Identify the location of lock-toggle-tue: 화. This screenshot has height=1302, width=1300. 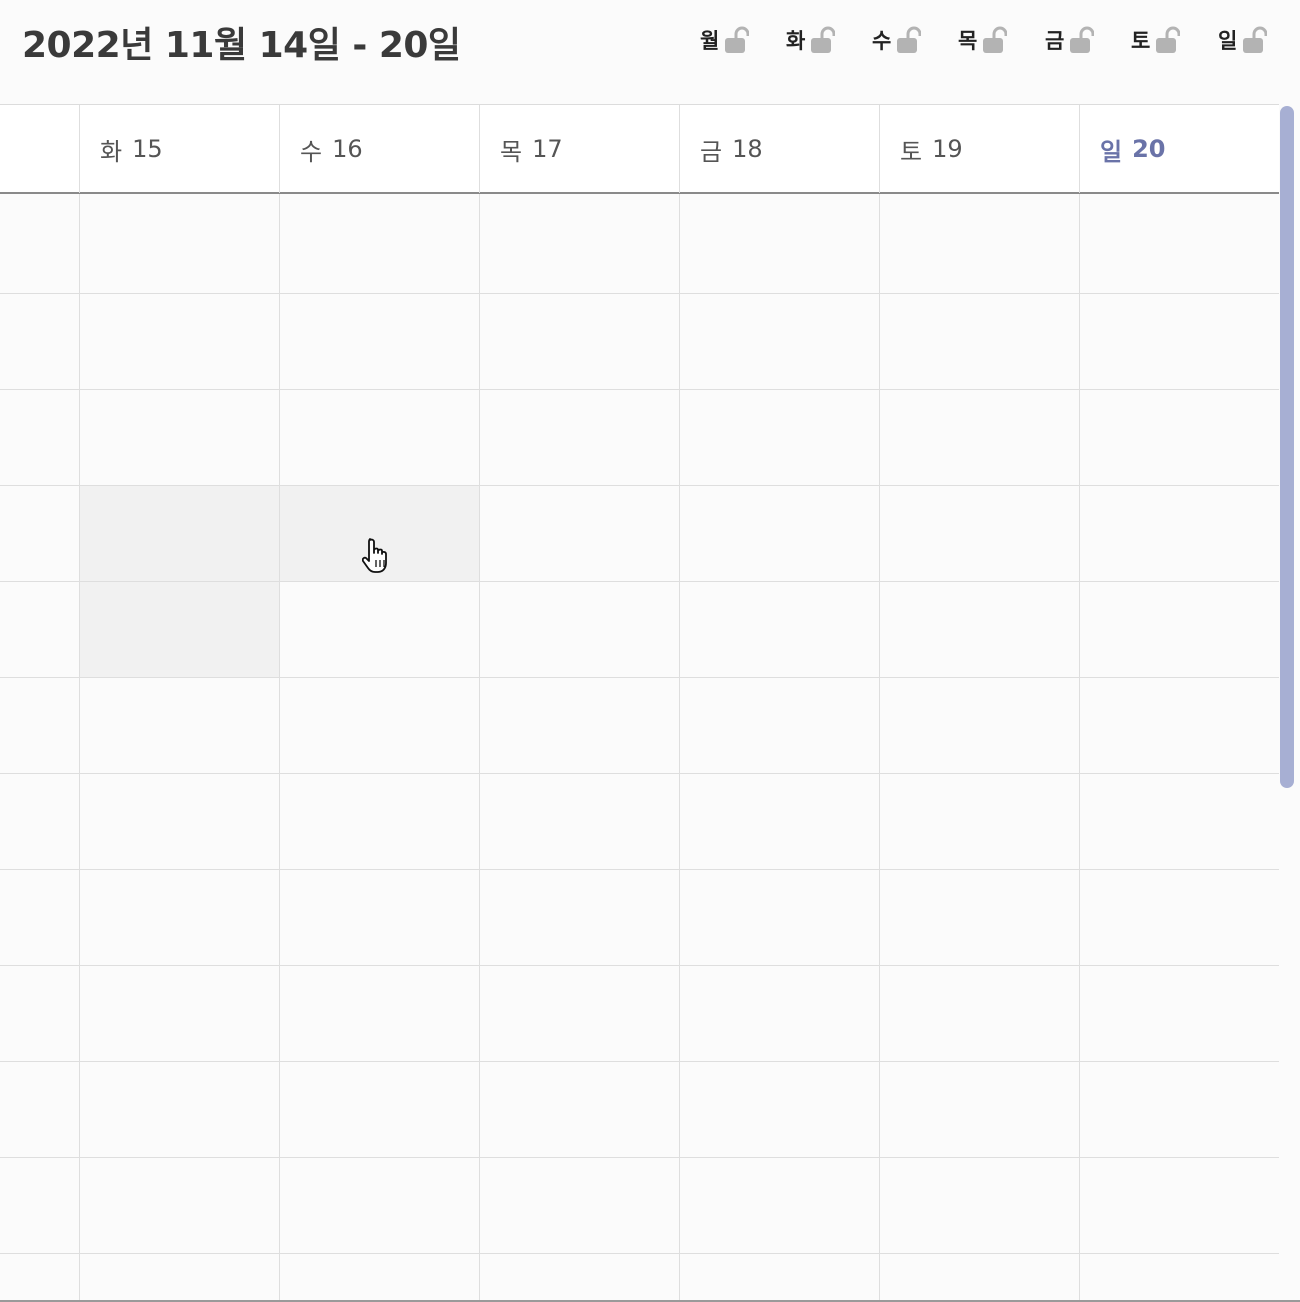
(811, 40).